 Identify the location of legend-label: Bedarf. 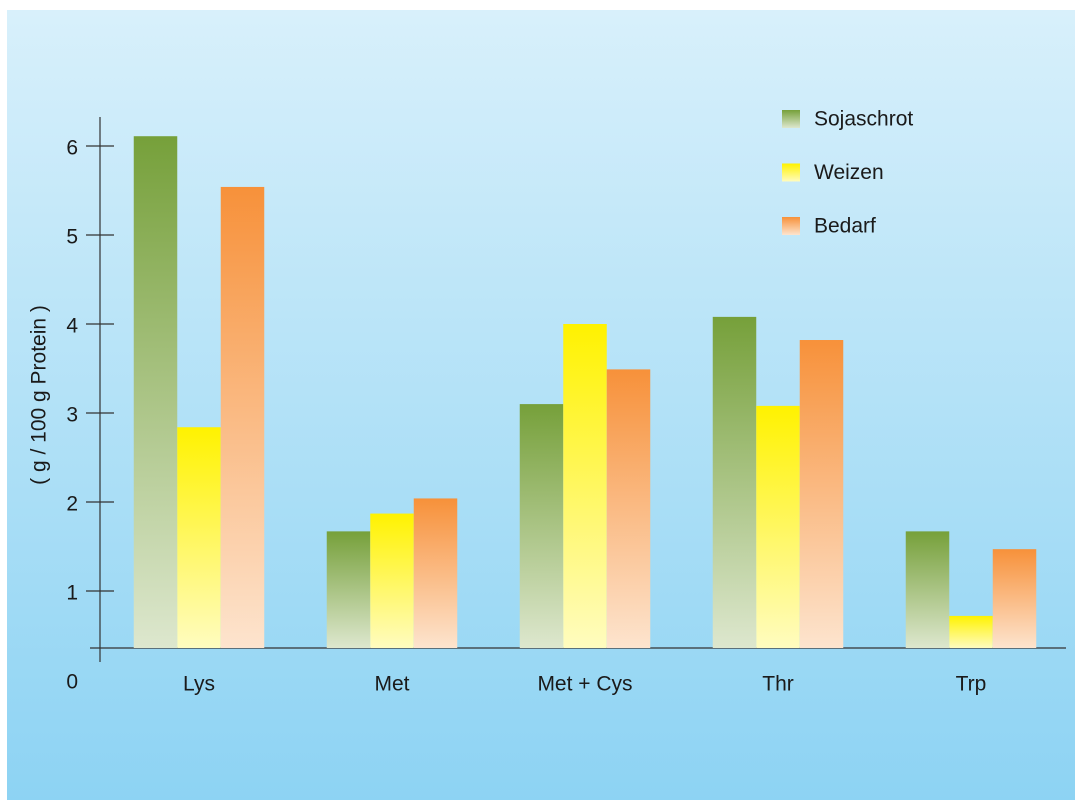
(845, 226).